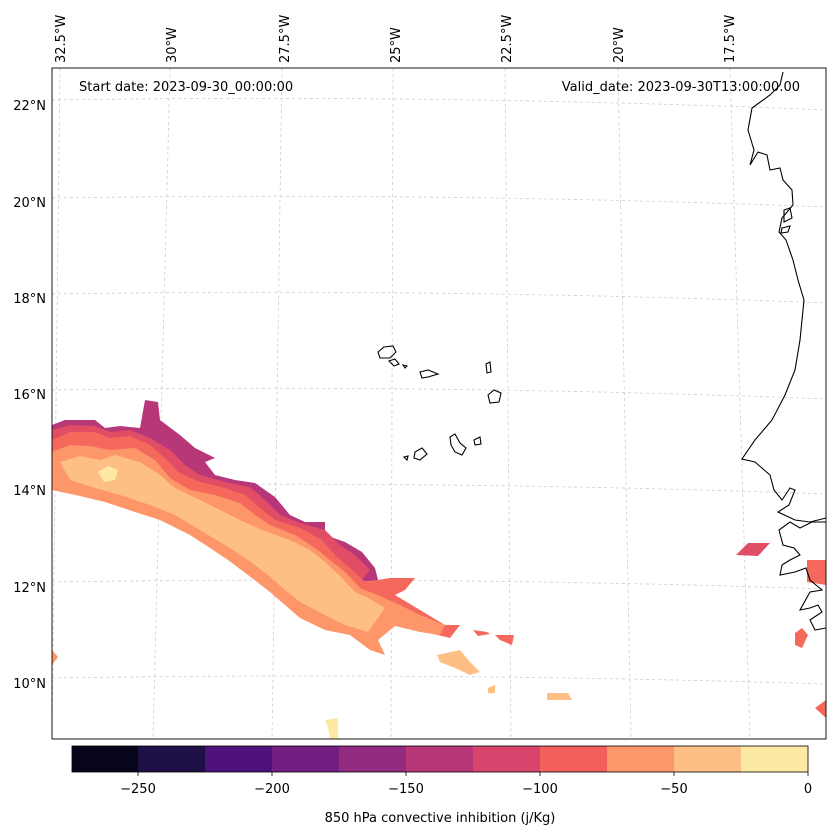 The height and width of the screenshot is (836, 837). What do you see at coordinates (186, 87) in the screenshot?
I see `start-date-label: Start date: 2023-09-30_00:00:00` at bounding box center [186, 87].